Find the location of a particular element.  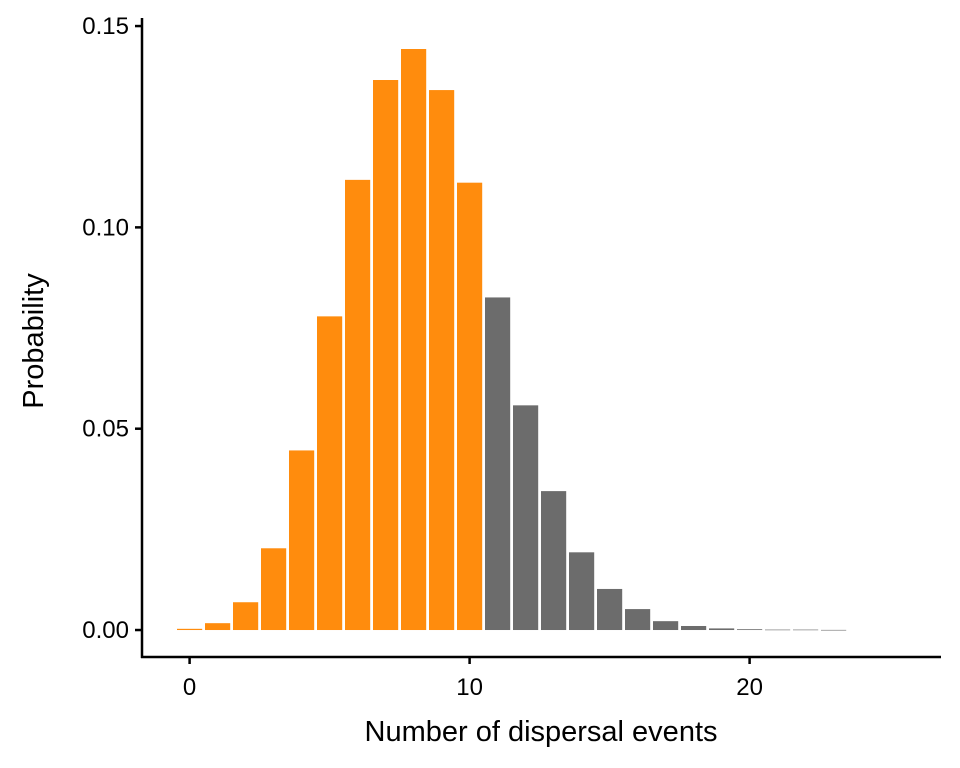

x-axis-title: Number of dispersal events is located at coordinates (541, 732).